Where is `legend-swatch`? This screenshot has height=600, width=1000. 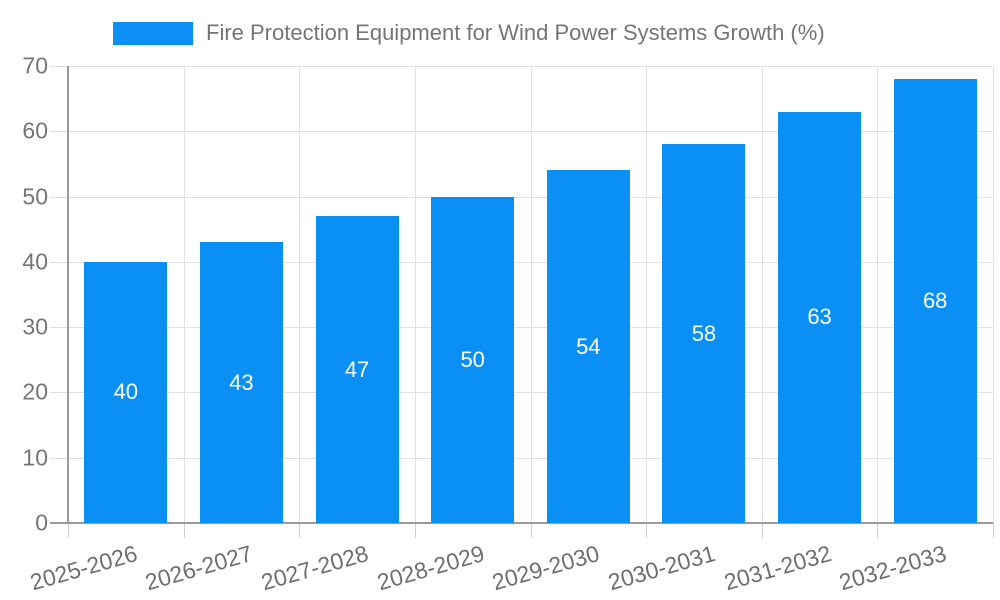
legend-swatch is located at coordinates (153, 33).